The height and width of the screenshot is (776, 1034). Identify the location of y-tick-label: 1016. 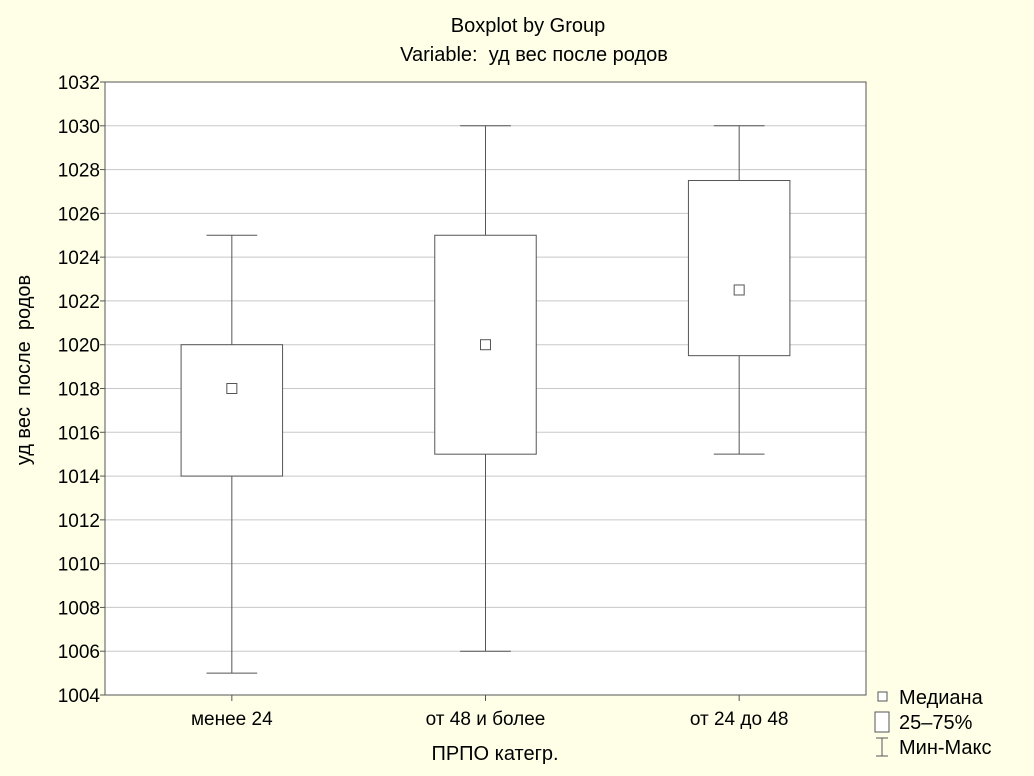
(79, 433).